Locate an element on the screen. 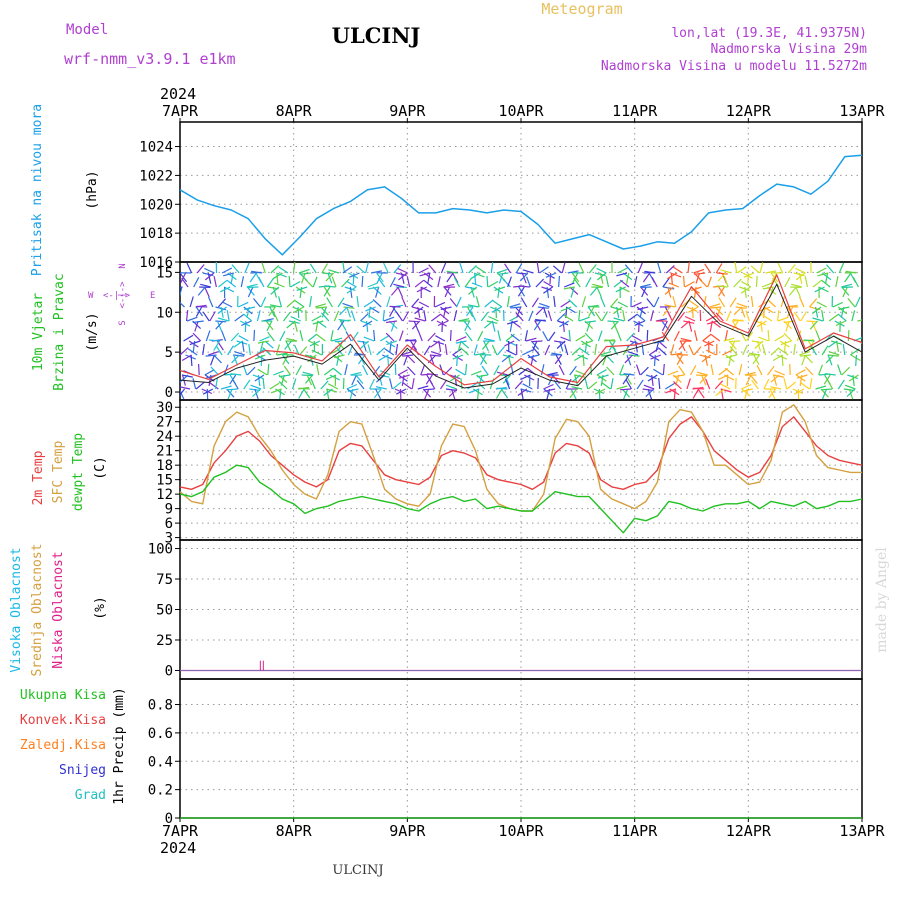 The width and height of the screenshot is (900, 900). pressure-unit: (hPa) is located at coordinates (92, 189).